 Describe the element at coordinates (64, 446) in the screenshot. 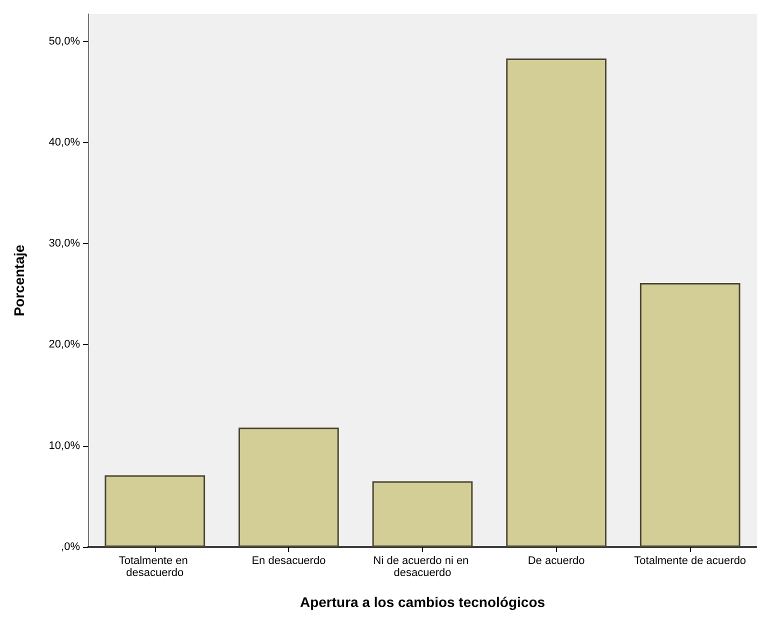

I see `y-tick-label: 10,0%` at that location.